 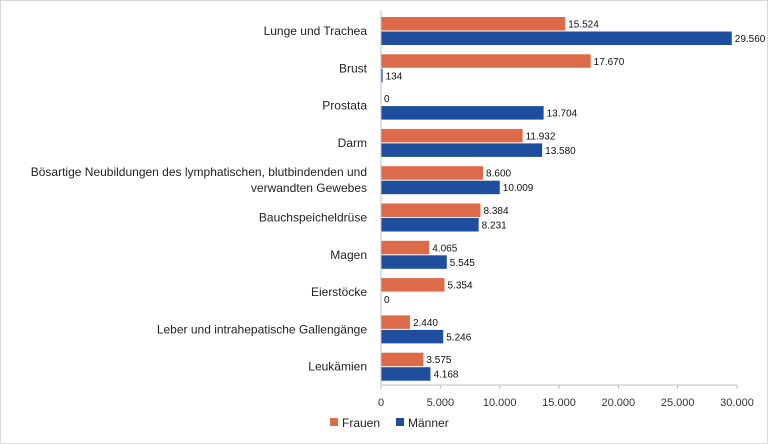 What do you see at coordinates (498, 174) in the screenshot?
I see `data-label: 8.600` at bounding box center [498, 174].